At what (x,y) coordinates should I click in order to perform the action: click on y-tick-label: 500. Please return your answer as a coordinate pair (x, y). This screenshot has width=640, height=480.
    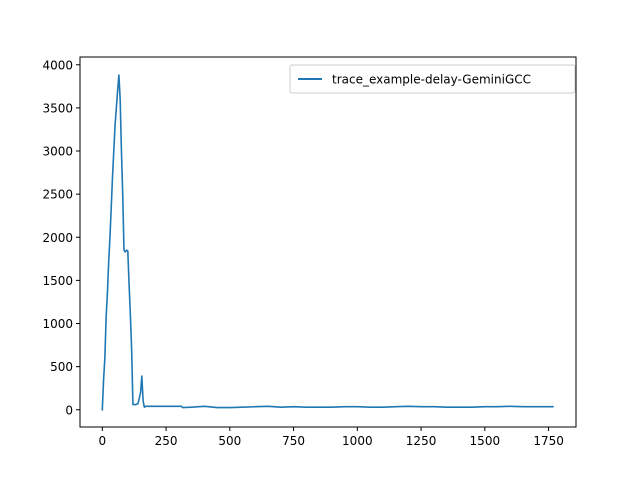
    Looking at the image, I should click on (61, 367).